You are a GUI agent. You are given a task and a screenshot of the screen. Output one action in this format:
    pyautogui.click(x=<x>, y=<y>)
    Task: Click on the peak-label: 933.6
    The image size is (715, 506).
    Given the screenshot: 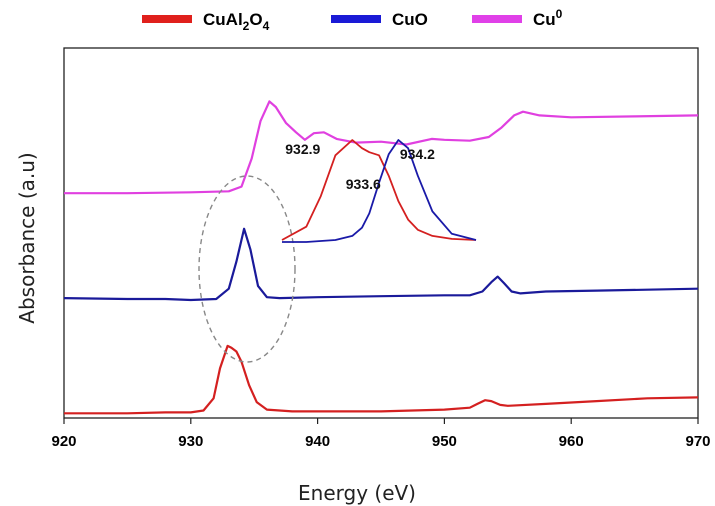 What is the action you would take?
    pyautogui.click(x=363, y=184)
    